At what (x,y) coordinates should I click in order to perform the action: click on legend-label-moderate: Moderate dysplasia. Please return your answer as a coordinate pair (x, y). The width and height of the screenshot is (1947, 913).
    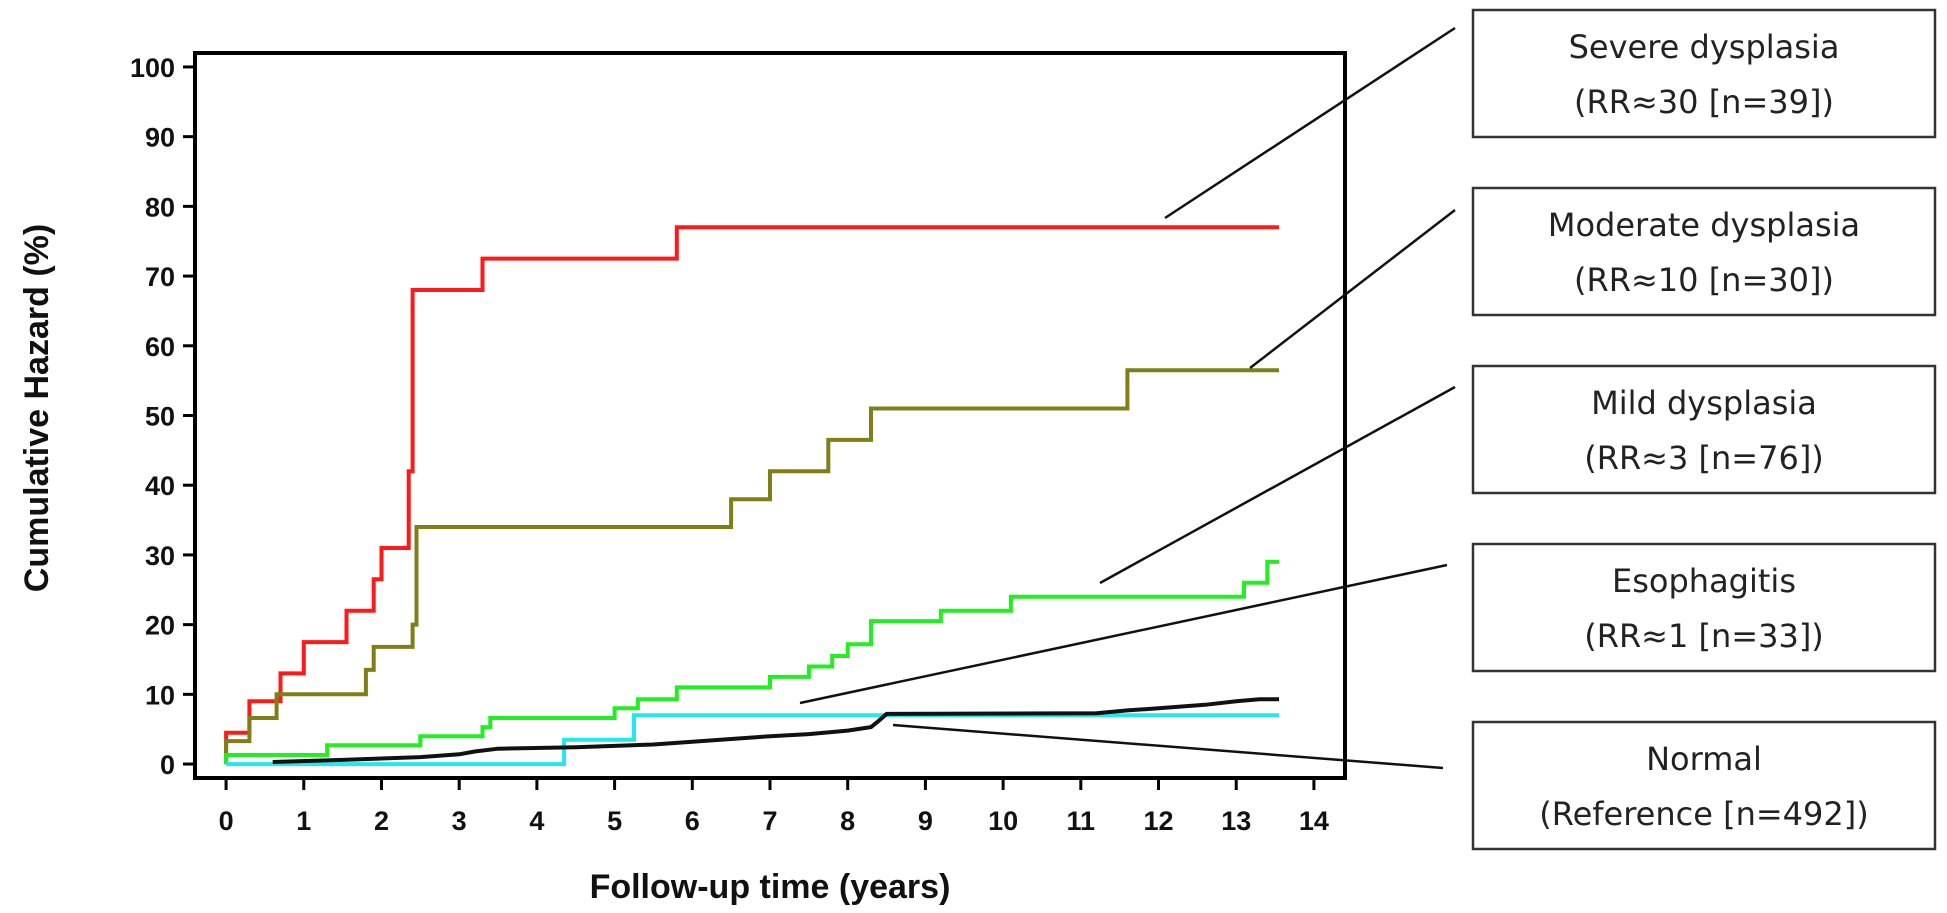
    Looking at the image, I should click on (1704, 225).